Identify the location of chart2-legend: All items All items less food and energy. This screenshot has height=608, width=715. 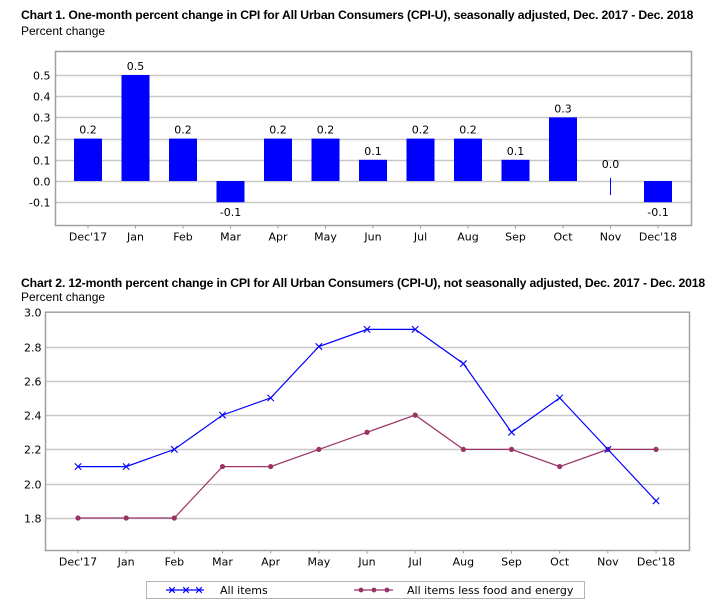
(365, 590).